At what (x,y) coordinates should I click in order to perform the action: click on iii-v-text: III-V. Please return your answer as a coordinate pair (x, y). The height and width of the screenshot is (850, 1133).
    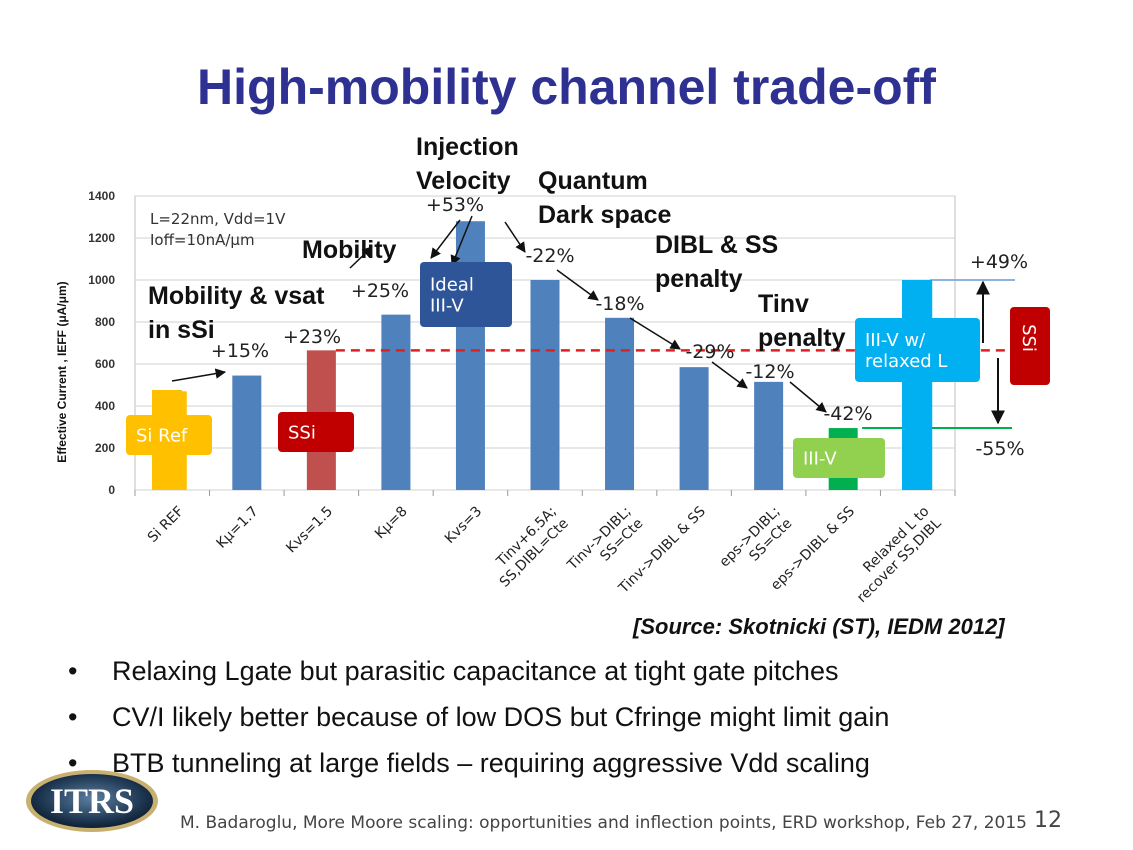
    Looking at the image, I should click on (820, 458).